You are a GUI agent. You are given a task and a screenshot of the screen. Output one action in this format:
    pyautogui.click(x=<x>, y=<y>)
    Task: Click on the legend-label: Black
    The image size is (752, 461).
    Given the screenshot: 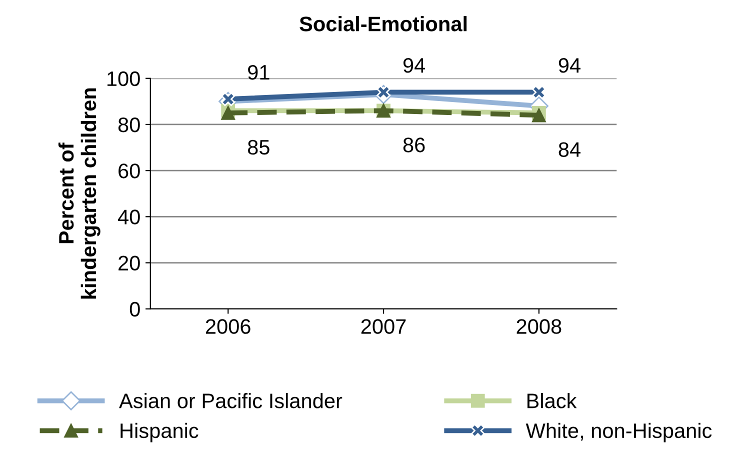 What is the action you would take?
    pyautogui.click(x=552, y=400)
    